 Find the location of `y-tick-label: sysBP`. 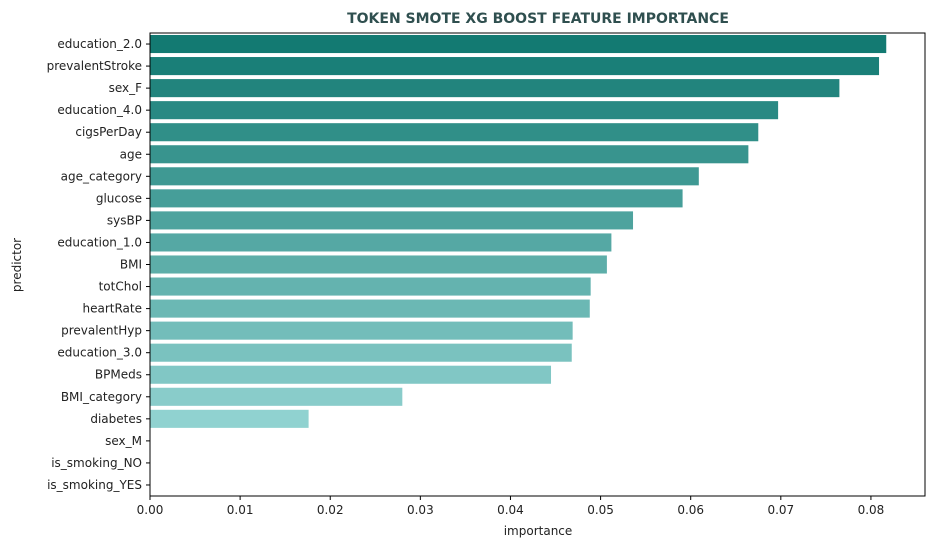

y-tick-label: sysBP is located at coordinates (124, 220).